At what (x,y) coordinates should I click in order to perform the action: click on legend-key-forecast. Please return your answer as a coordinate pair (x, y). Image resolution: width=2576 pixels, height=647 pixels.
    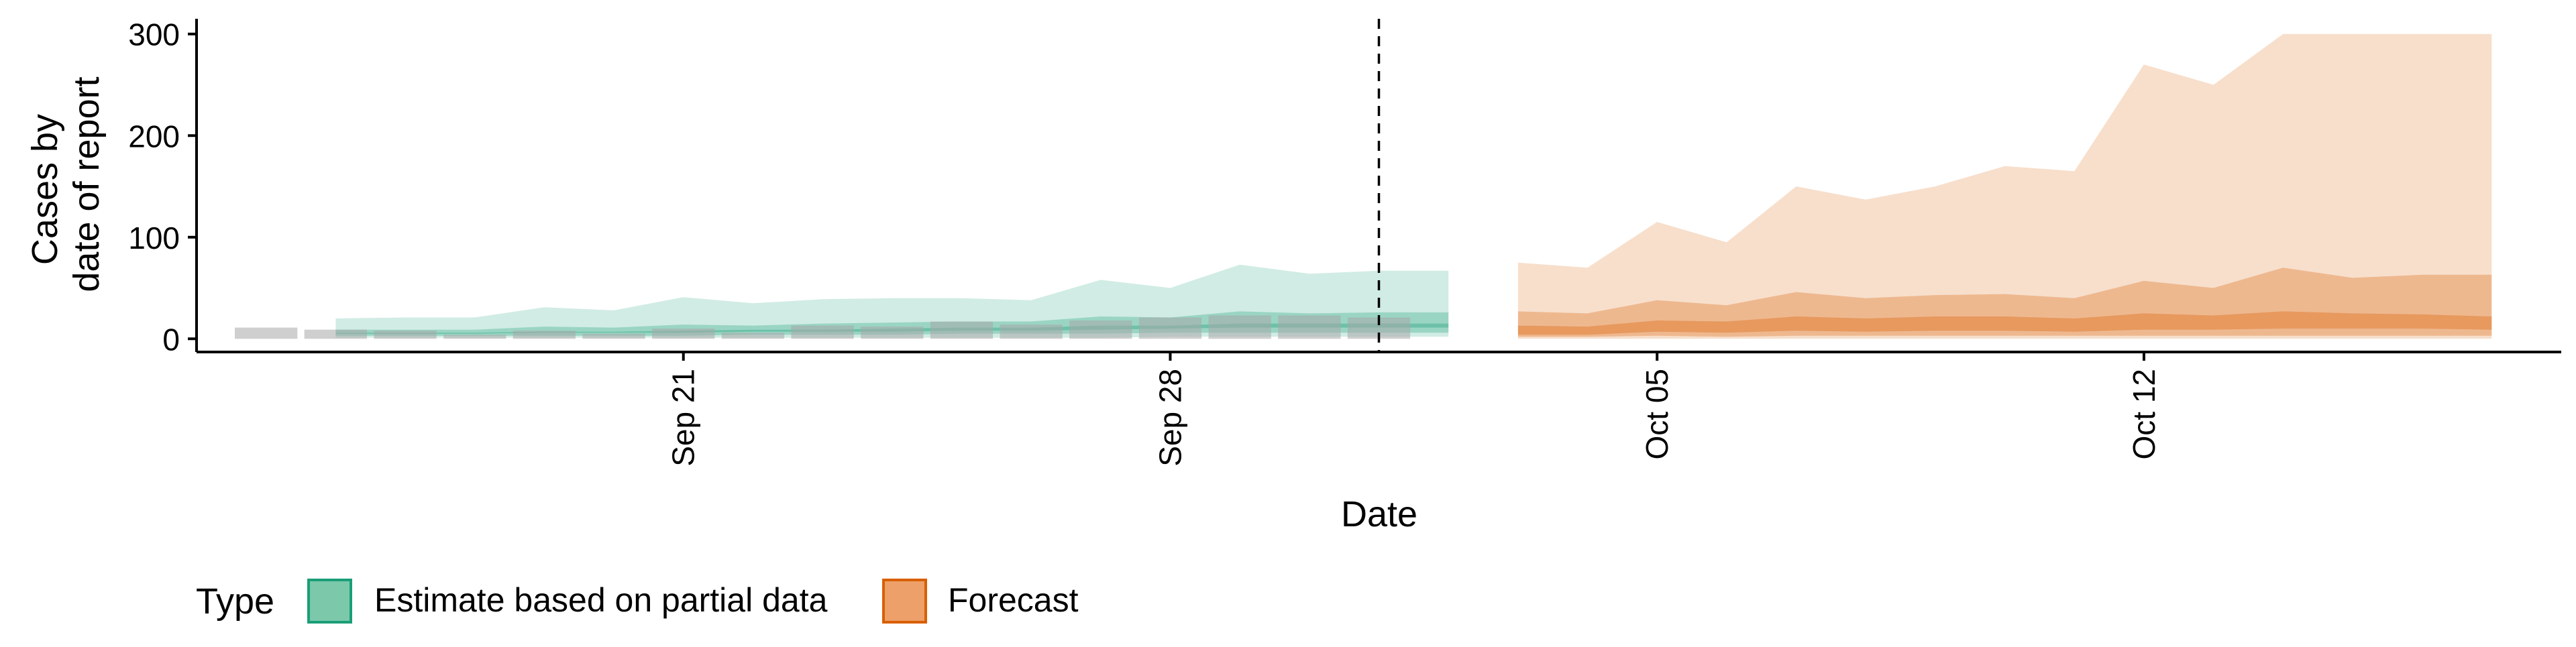
    Looking at the image, I should click on (904, 602).